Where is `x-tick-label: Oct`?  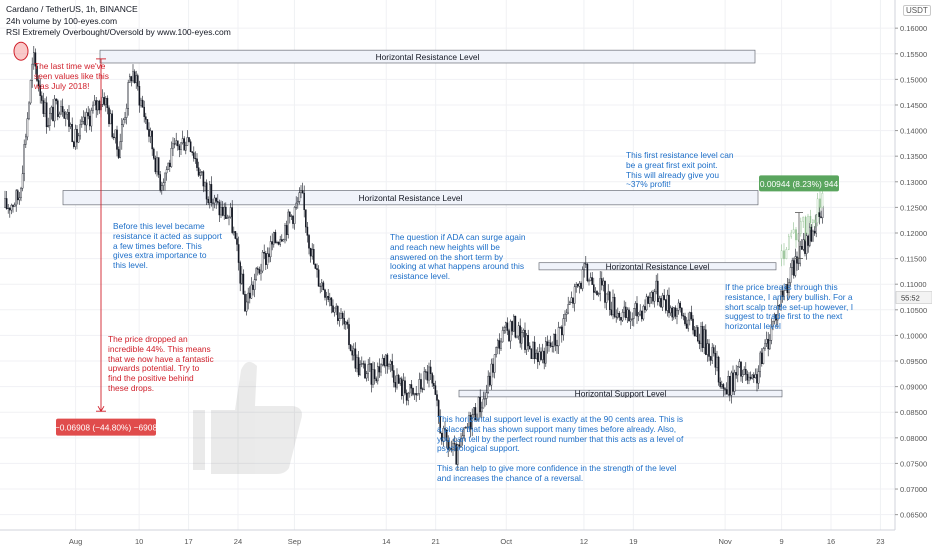 x-tick-label: Oct is located at coordinates (506, 541).